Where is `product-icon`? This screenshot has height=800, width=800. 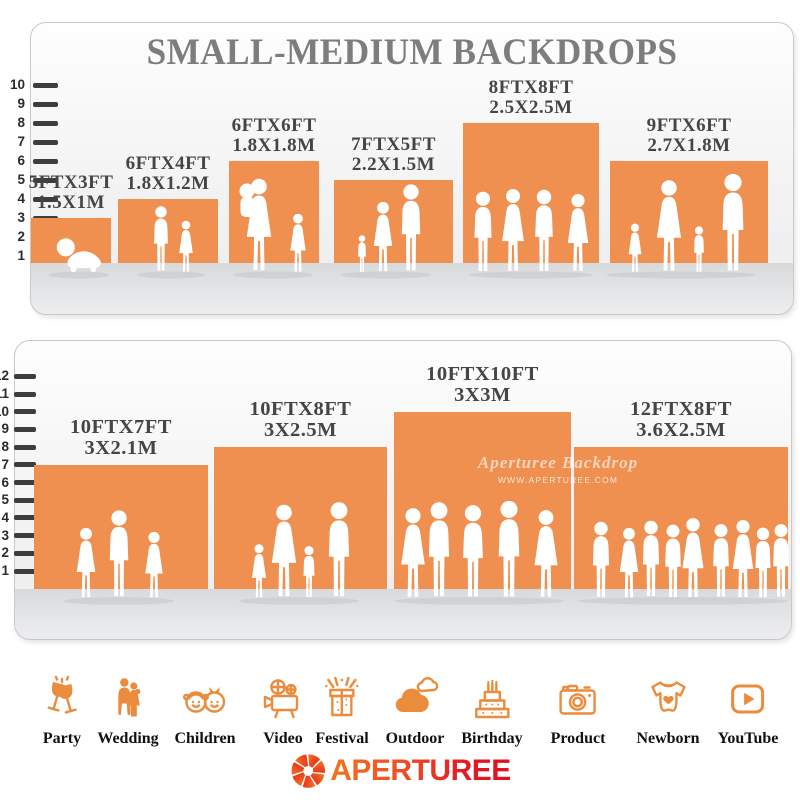 product-icon is located at coordinates (578, 699).